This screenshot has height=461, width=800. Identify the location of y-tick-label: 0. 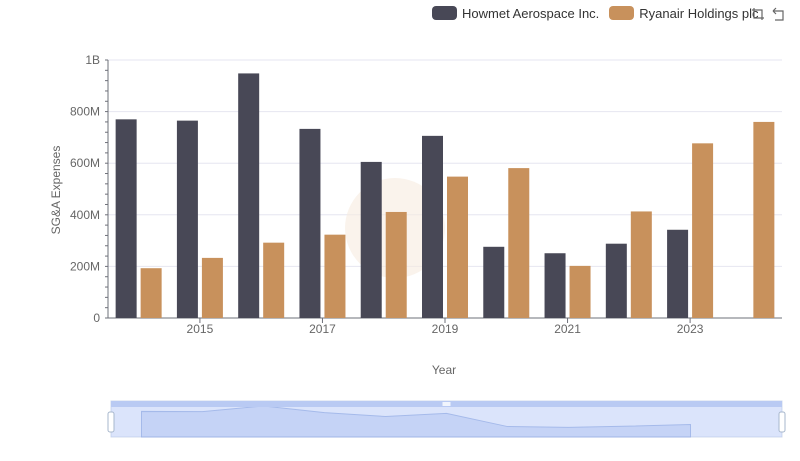
(96, 318).